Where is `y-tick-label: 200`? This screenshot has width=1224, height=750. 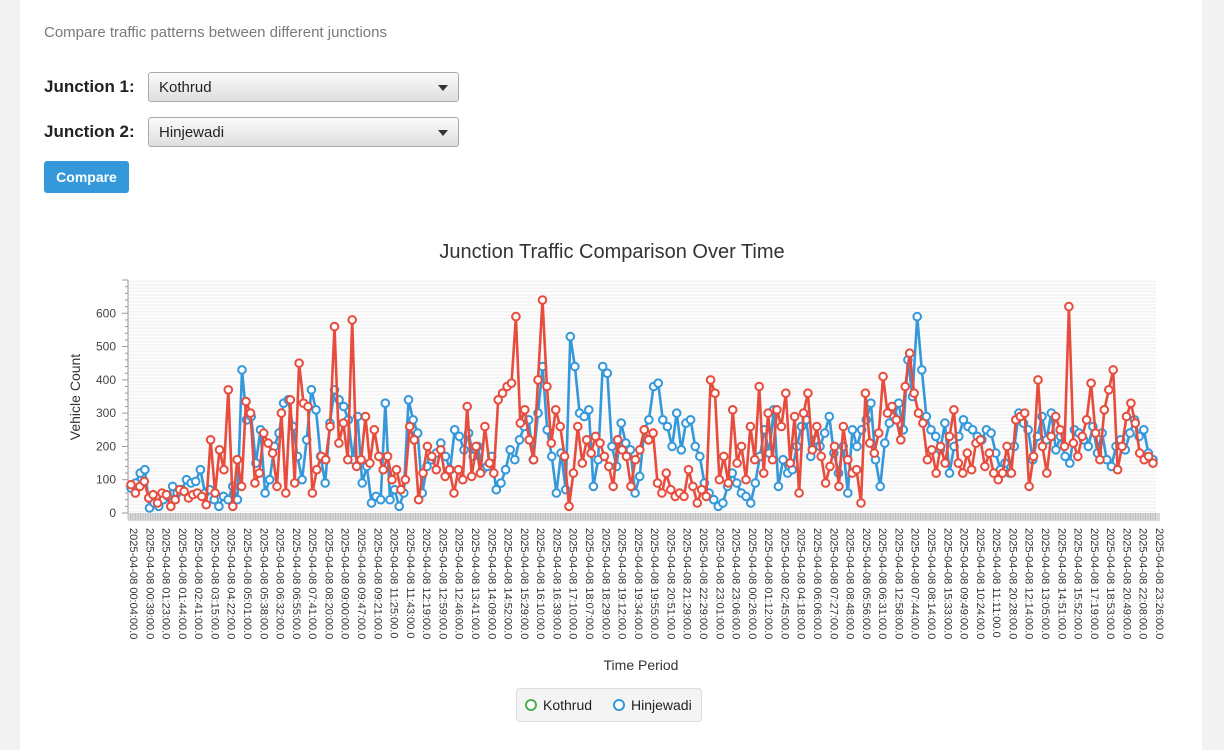 y-tick-label: 200 is located at coordinates (106, 446).